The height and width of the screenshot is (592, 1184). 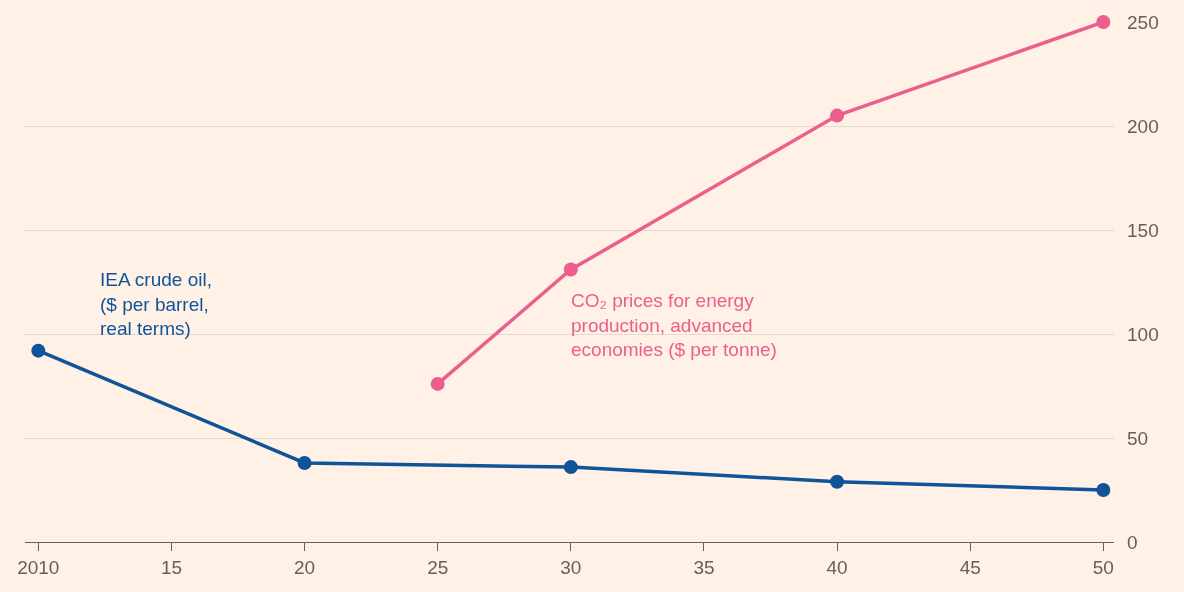 I want to click on x-tick-label: 25, so click(x=438, y=567).